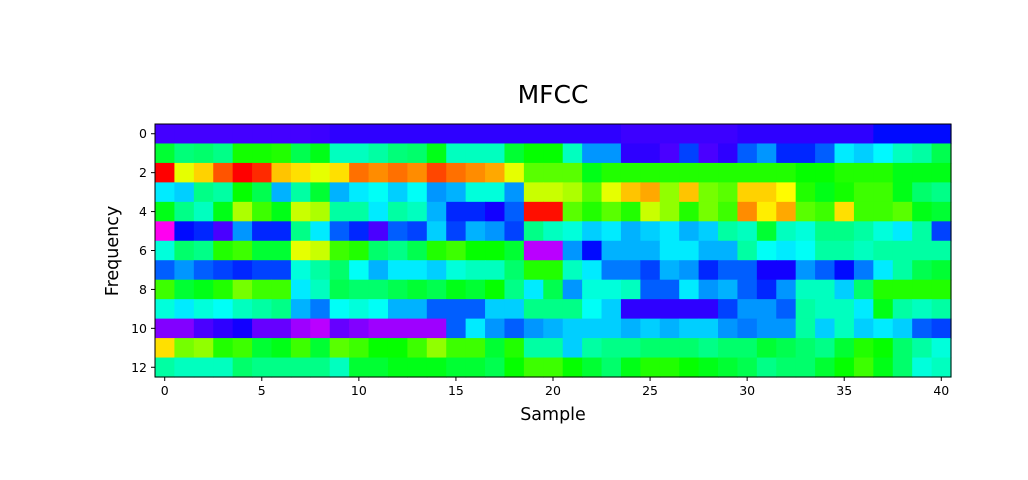  Describe the element at coordinates (165, 390) in the screenshot. I see `x-tick-label: 0` at that location.